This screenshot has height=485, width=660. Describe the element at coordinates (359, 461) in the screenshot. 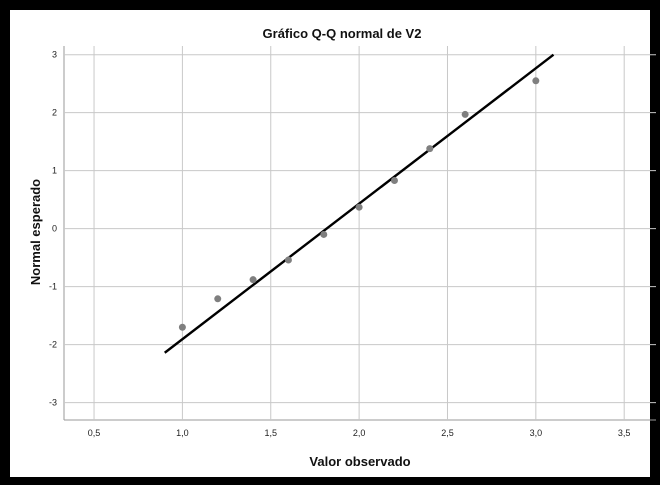

I see `x-axis-label: Valor observado` at that location.